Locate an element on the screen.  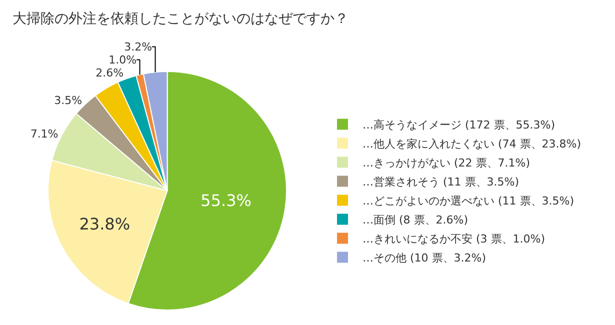
legend-label: …きっかけがない (22 票、7.1%) is located at coordinates (446, 163).